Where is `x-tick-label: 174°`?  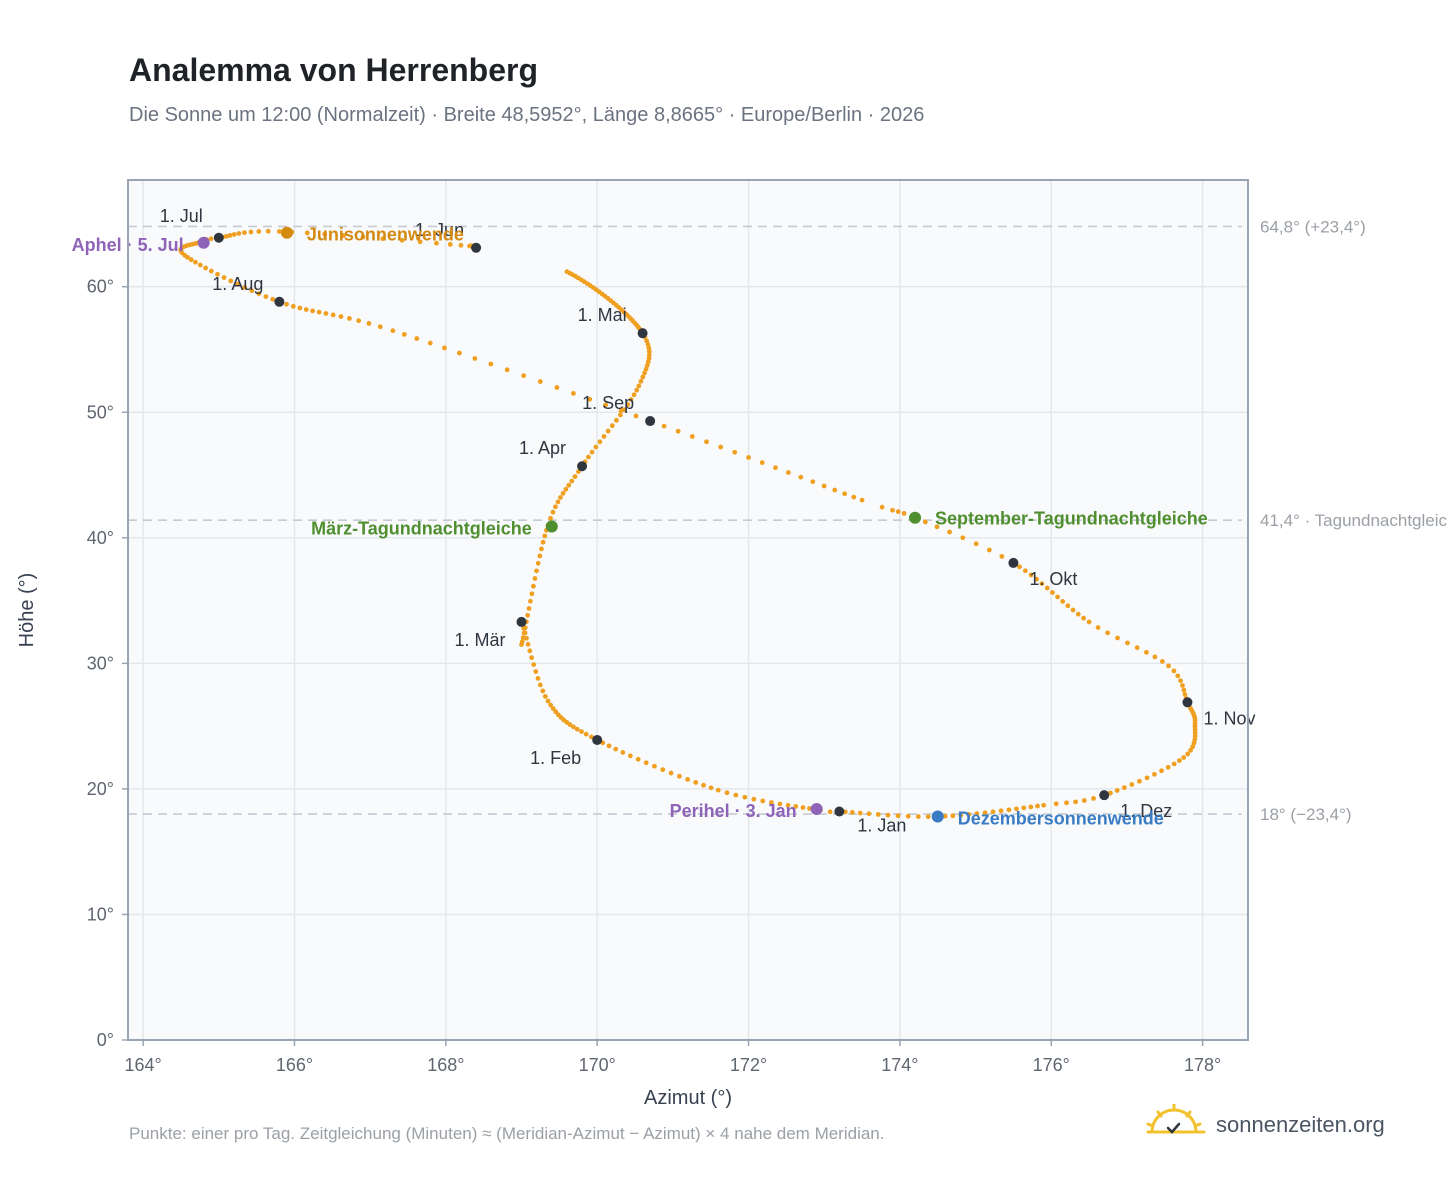
x-tick-label: 174° is located at coordinates (899, 1065).